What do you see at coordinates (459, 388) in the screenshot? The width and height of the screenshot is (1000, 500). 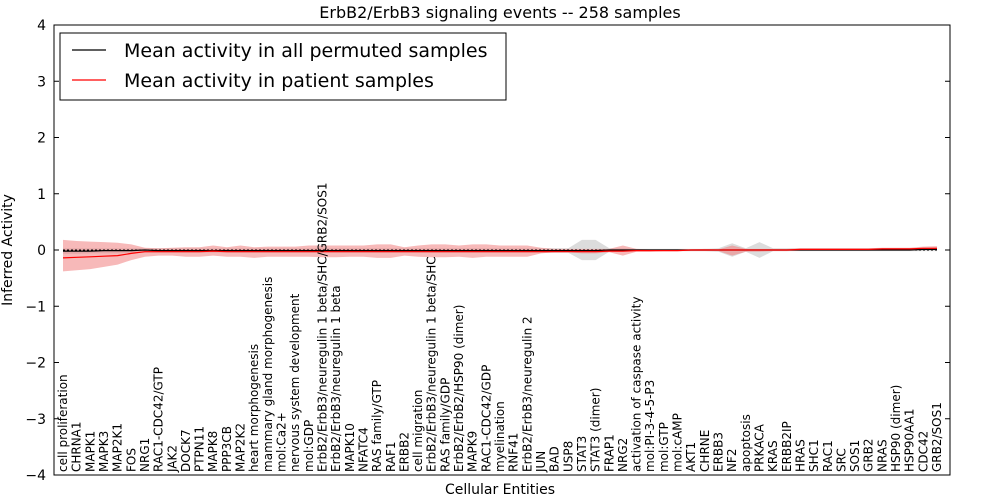 I see `category-label: ErbB2/ErbB2/HSP90 (dimer)` at bounding box center [459, 388].